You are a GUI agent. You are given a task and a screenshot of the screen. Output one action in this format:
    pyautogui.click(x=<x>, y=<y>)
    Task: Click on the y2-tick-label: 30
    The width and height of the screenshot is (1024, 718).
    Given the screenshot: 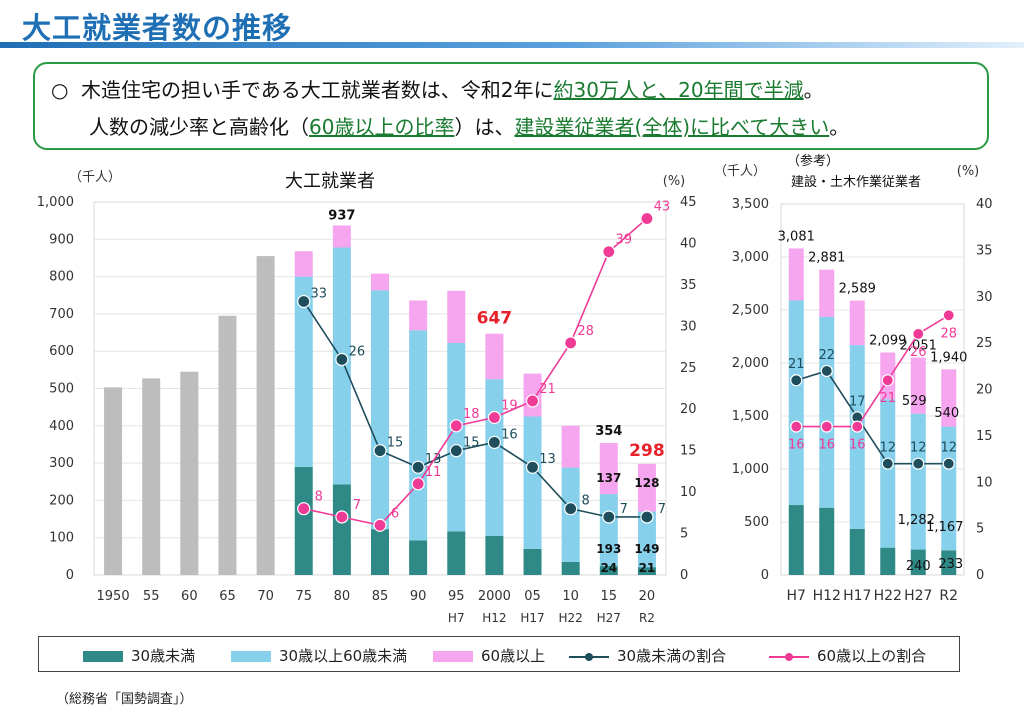 What is the action you would take?
    pyautogui.click(x=688, y=326)
    